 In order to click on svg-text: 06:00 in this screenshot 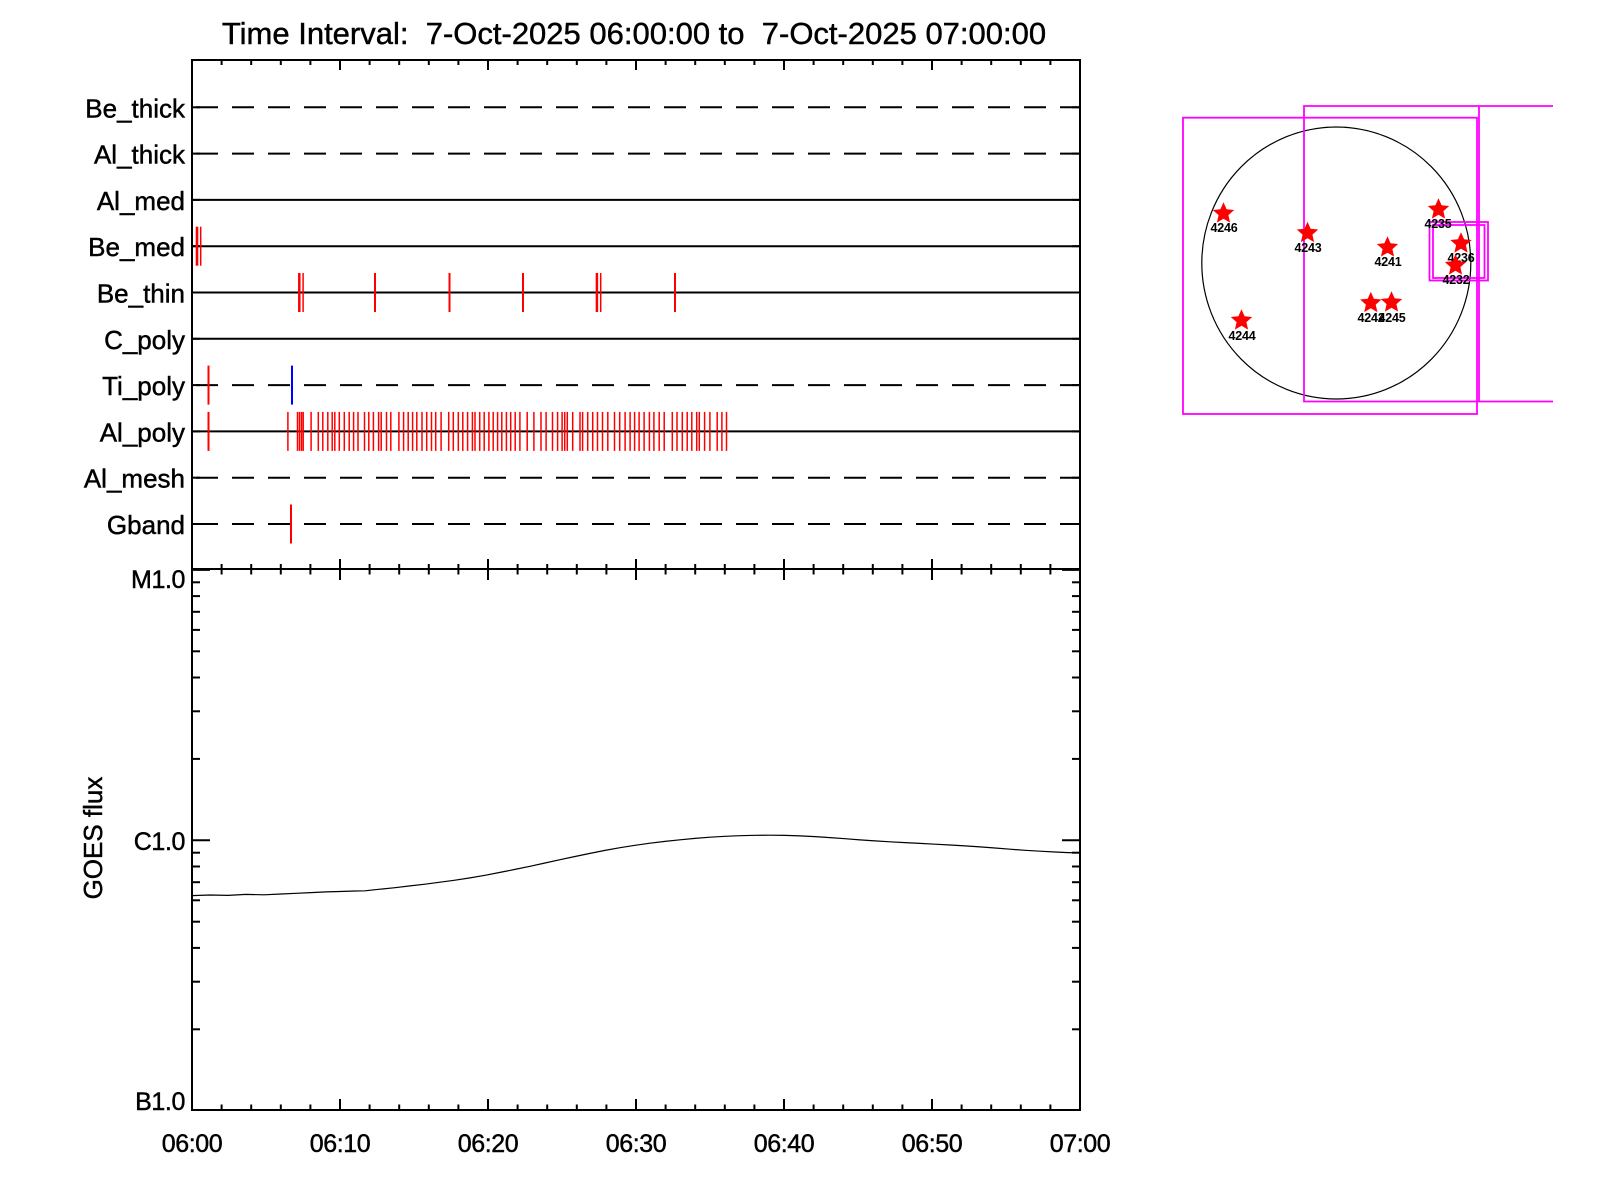, I will do `click(192, 1144)`.